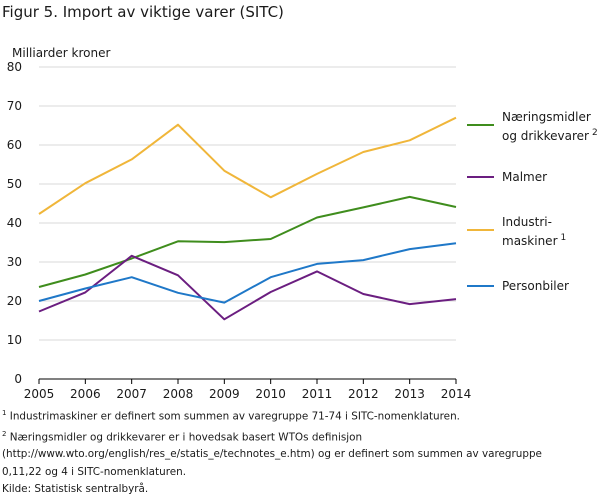 This screenshot has width=609, height=498. What do you see at coordinates (456, 394) in the screenshot?
I see `x-tick-label: 2014` at bounding box center [456, 394].